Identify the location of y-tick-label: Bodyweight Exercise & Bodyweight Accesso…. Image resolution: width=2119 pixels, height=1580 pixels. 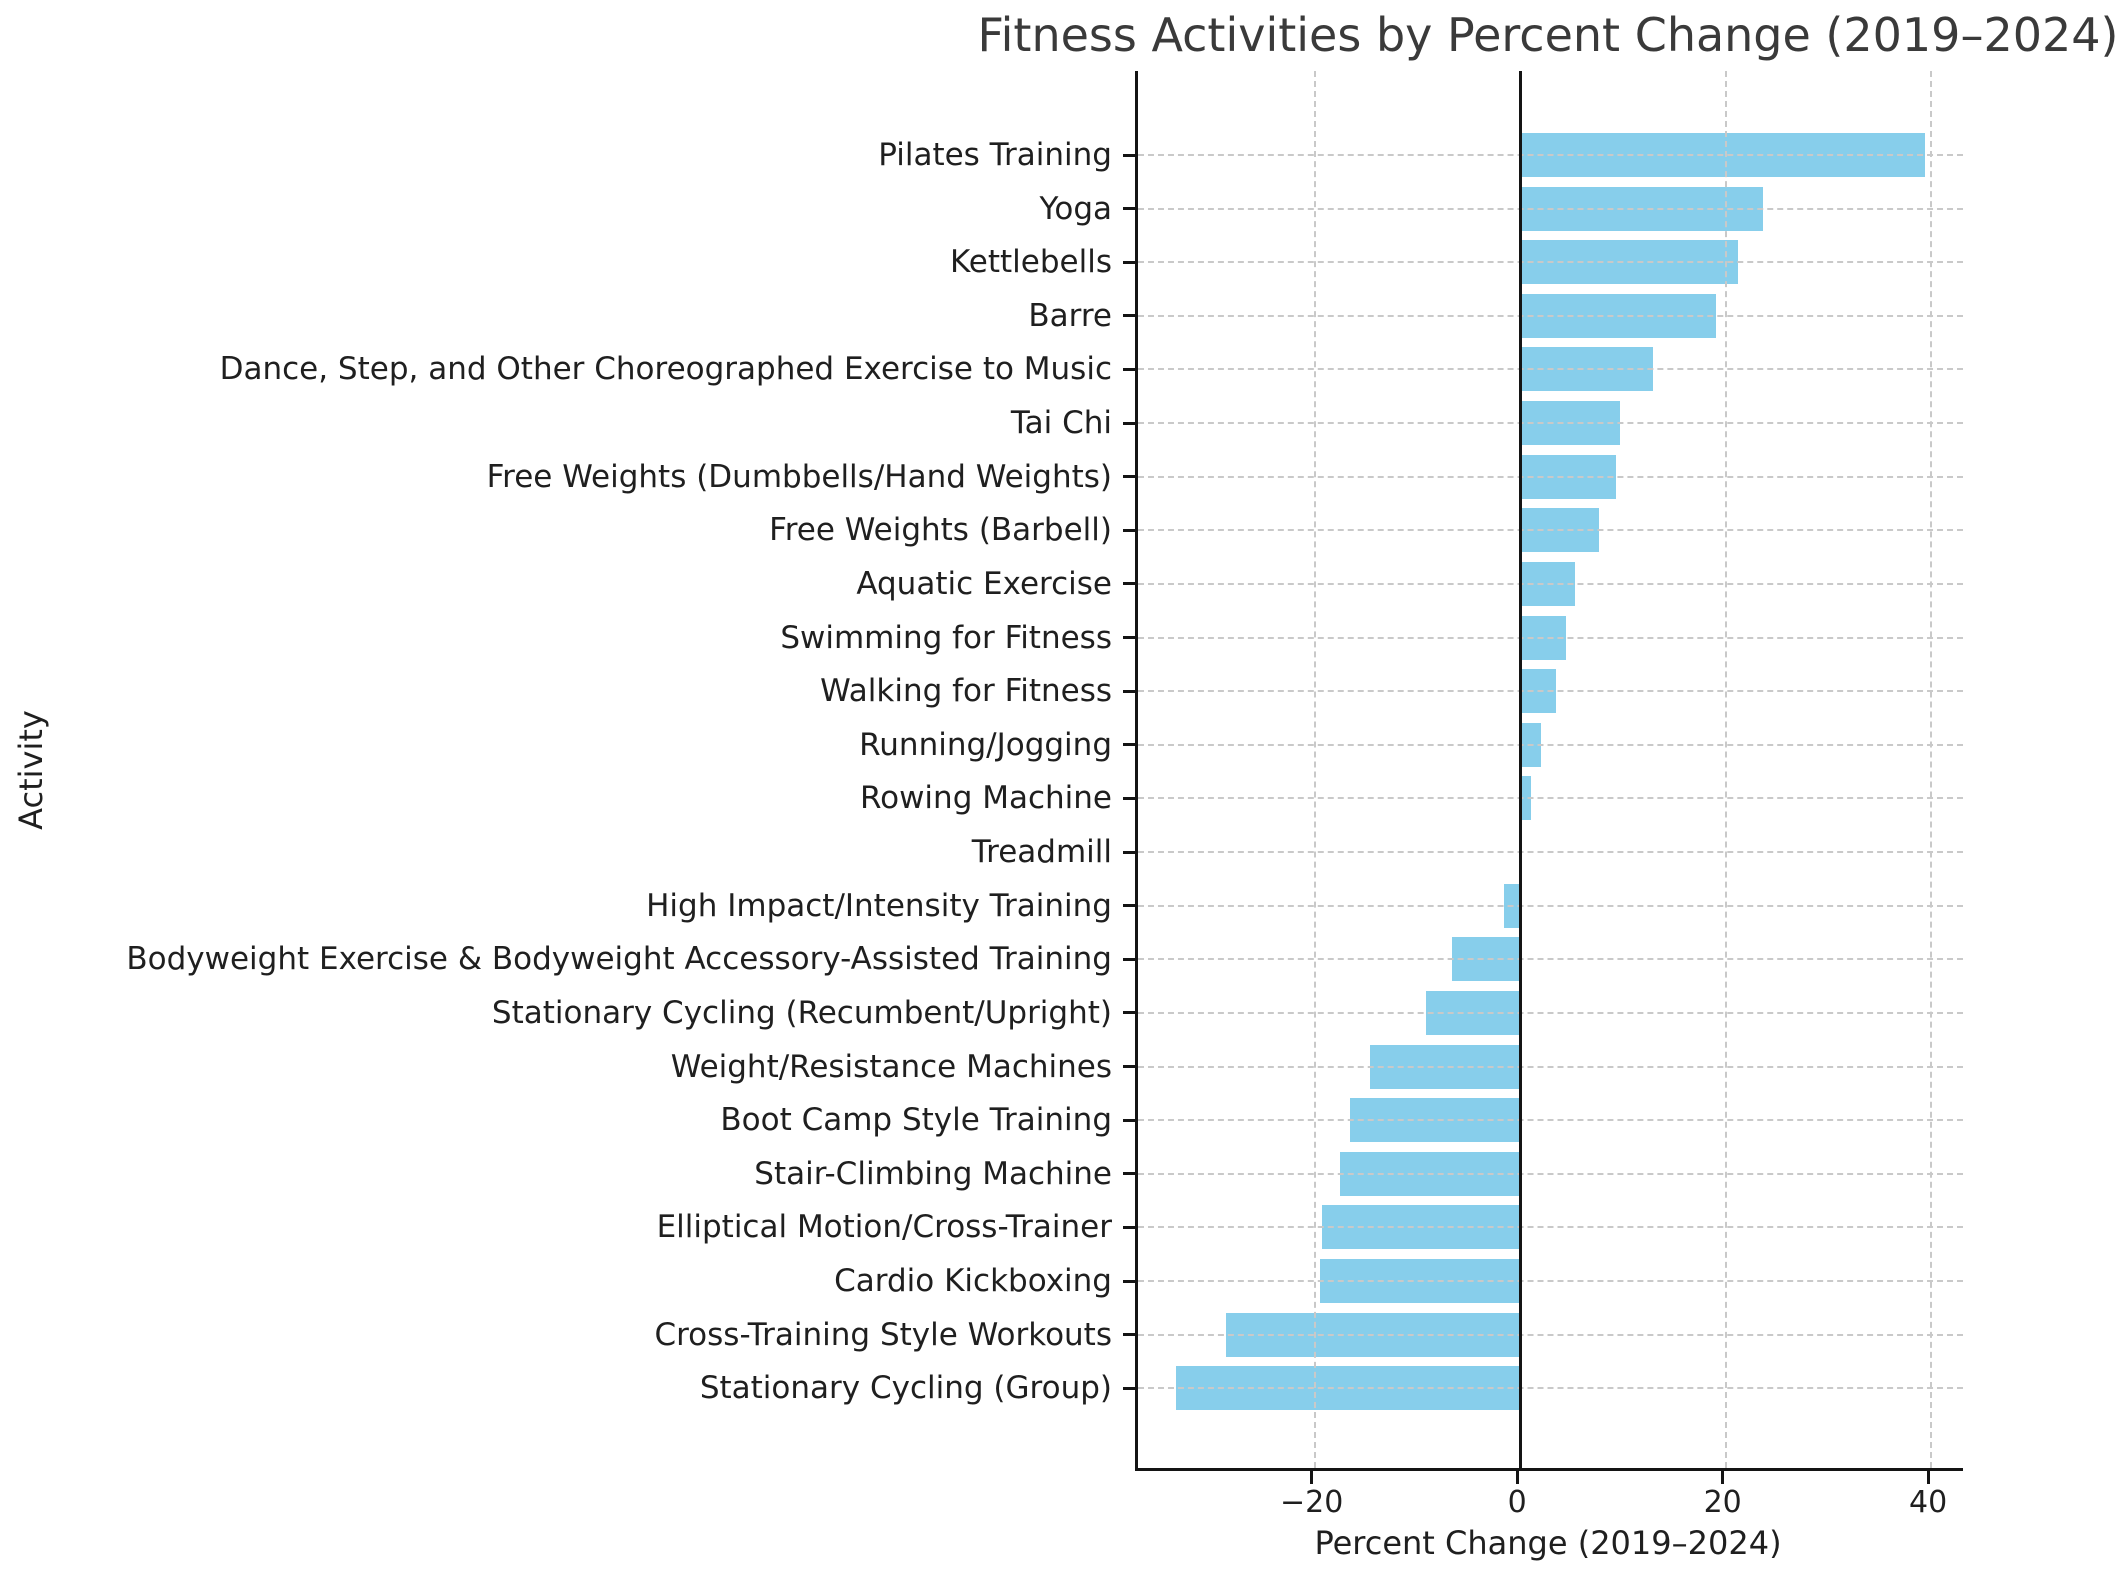
(619, 959).